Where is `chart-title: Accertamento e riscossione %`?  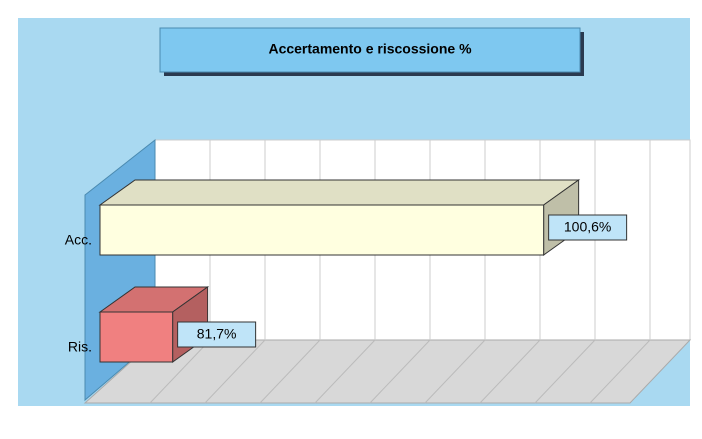 chart-title: Accertamento e riscossione % is located at coordinates (370, 49).